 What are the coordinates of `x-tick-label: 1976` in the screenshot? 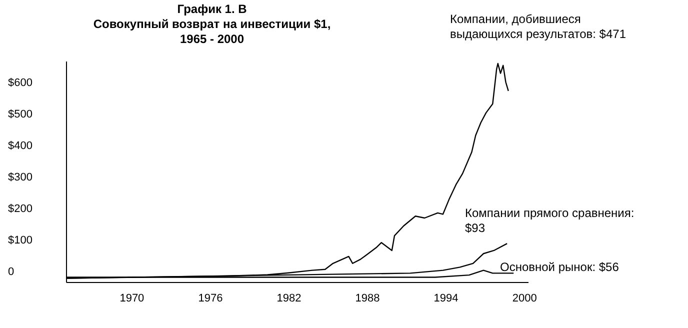 It's located at (210, 298).